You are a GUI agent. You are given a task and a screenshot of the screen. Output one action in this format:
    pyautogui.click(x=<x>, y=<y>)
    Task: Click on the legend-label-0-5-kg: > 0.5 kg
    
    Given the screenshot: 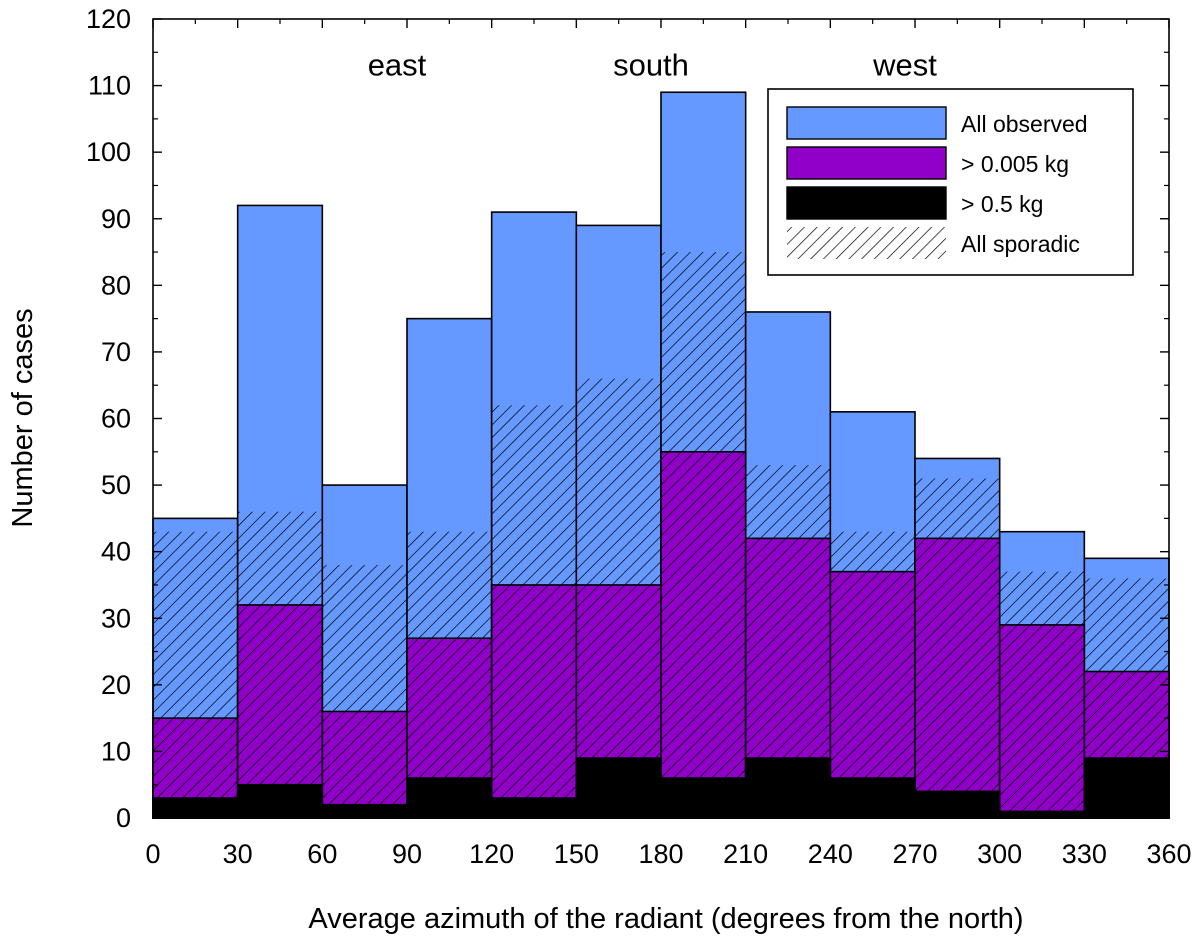 What is the action you would take?
    pyautogui.click(x=1002, y=204)
    